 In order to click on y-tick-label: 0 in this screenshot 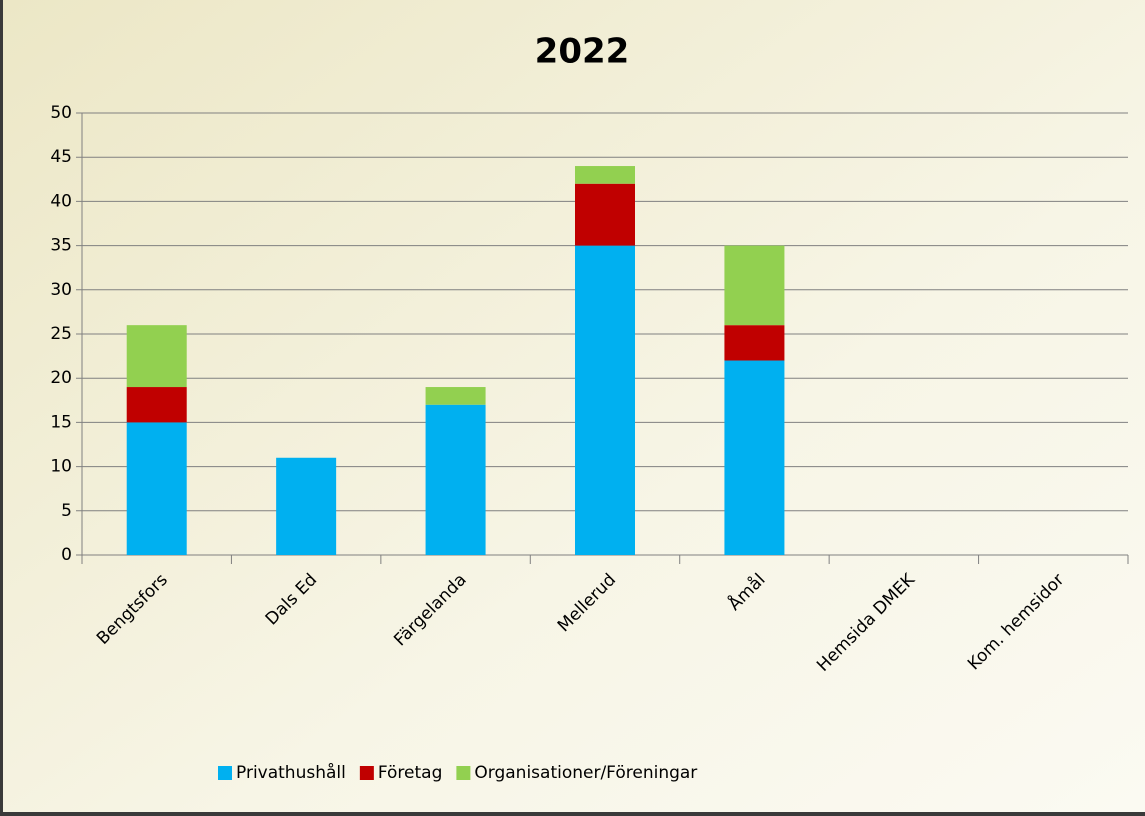, I will do `click(66, 555)`.